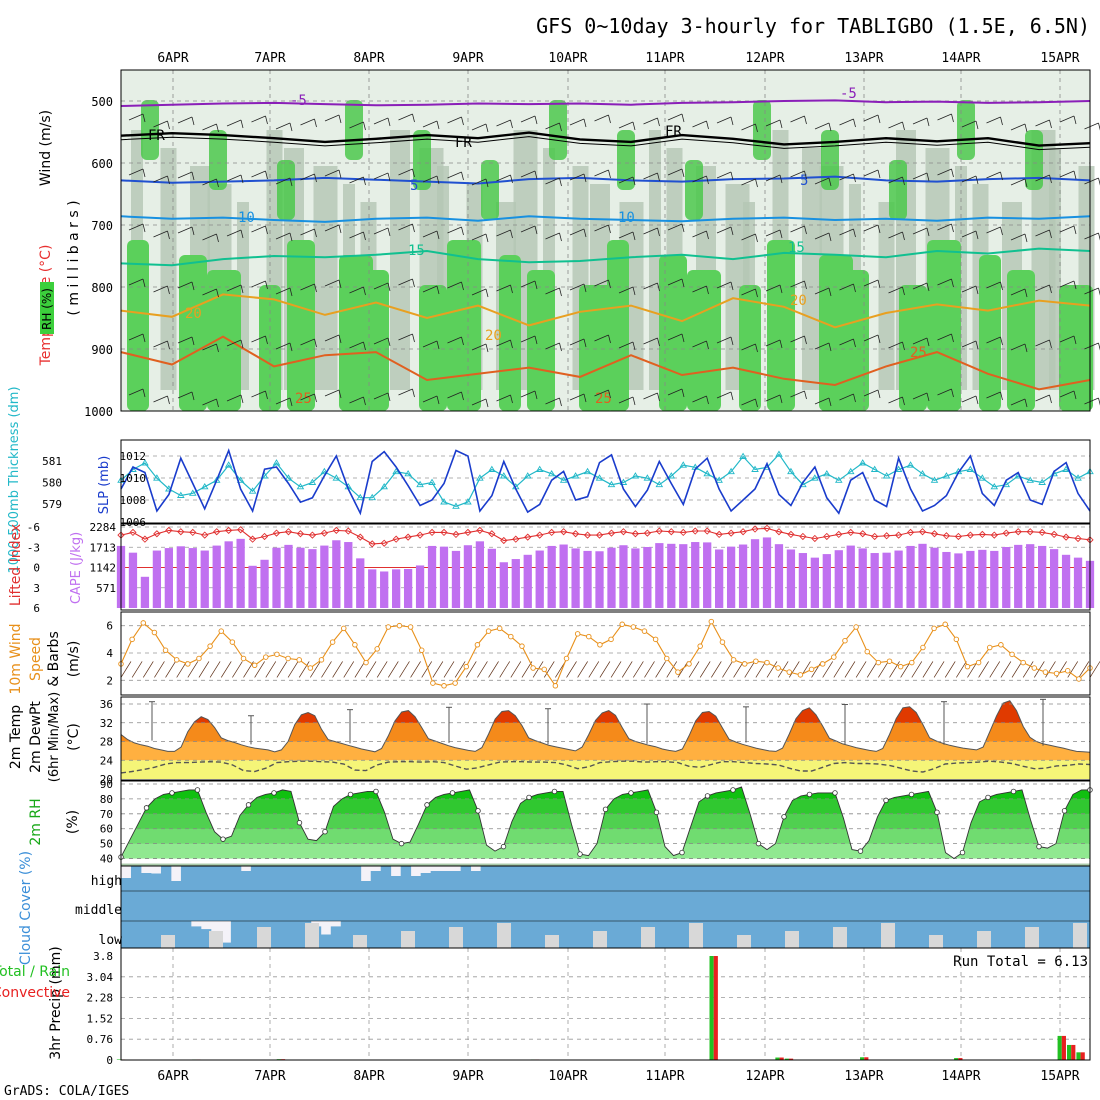 This screenshot has height=1100, width=1100. What do you see at coordinates (106, 814) in the screenshot?
I see `rh-tick: 70` at bounding box center [106, 814].